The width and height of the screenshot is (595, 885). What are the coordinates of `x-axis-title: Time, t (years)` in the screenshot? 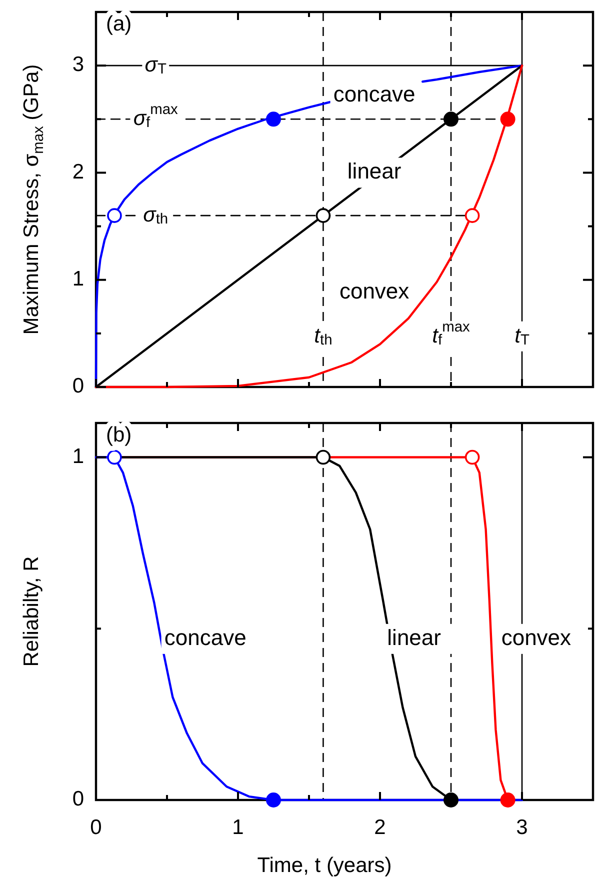 It's located at (324, 865).